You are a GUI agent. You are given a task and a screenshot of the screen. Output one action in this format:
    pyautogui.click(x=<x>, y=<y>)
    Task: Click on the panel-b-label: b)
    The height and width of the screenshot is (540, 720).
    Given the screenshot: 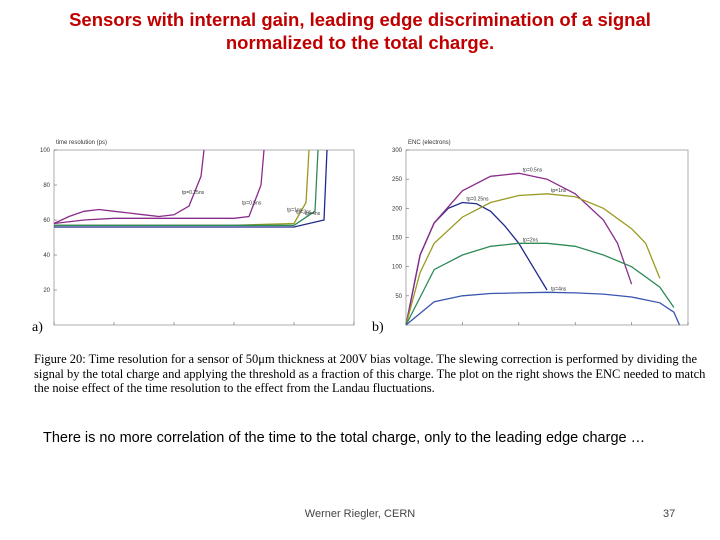 What is the action you would take?
    pyautogui.click(x=378, y=327)
    